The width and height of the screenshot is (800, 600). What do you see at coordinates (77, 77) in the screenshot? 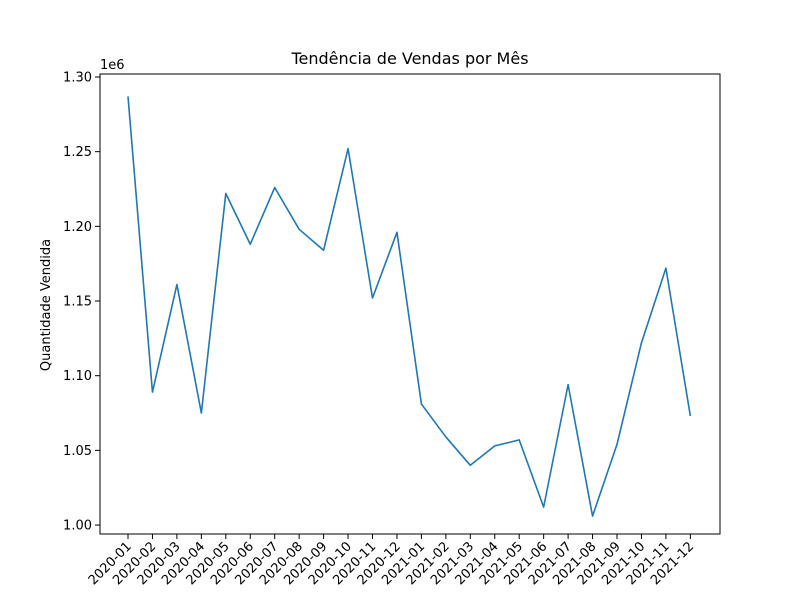
I see `y-tick-label: 1.30` at bounding box center [77, 77].